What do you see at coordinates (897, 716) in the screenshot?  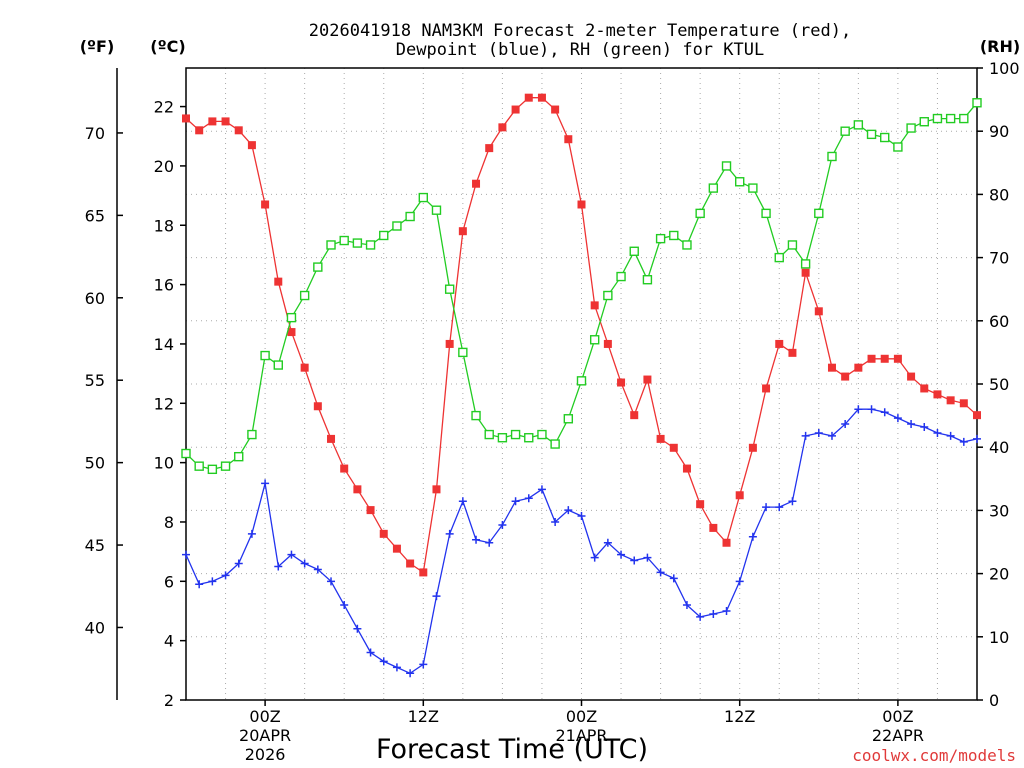 I see `x-tick-label: 00Z` at bounding box center [897, 716].